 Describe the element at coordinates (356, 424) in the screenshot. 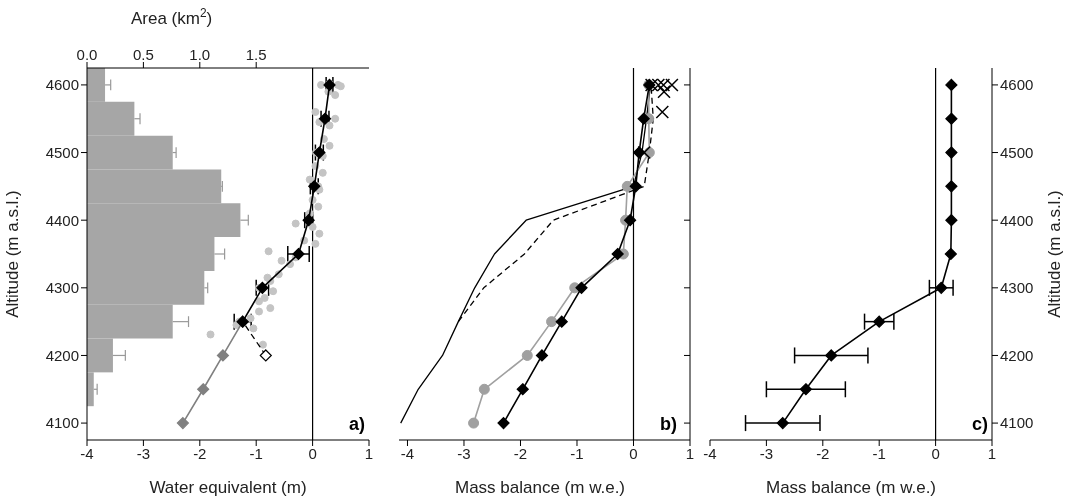

I see `annotation: a)` at that location.